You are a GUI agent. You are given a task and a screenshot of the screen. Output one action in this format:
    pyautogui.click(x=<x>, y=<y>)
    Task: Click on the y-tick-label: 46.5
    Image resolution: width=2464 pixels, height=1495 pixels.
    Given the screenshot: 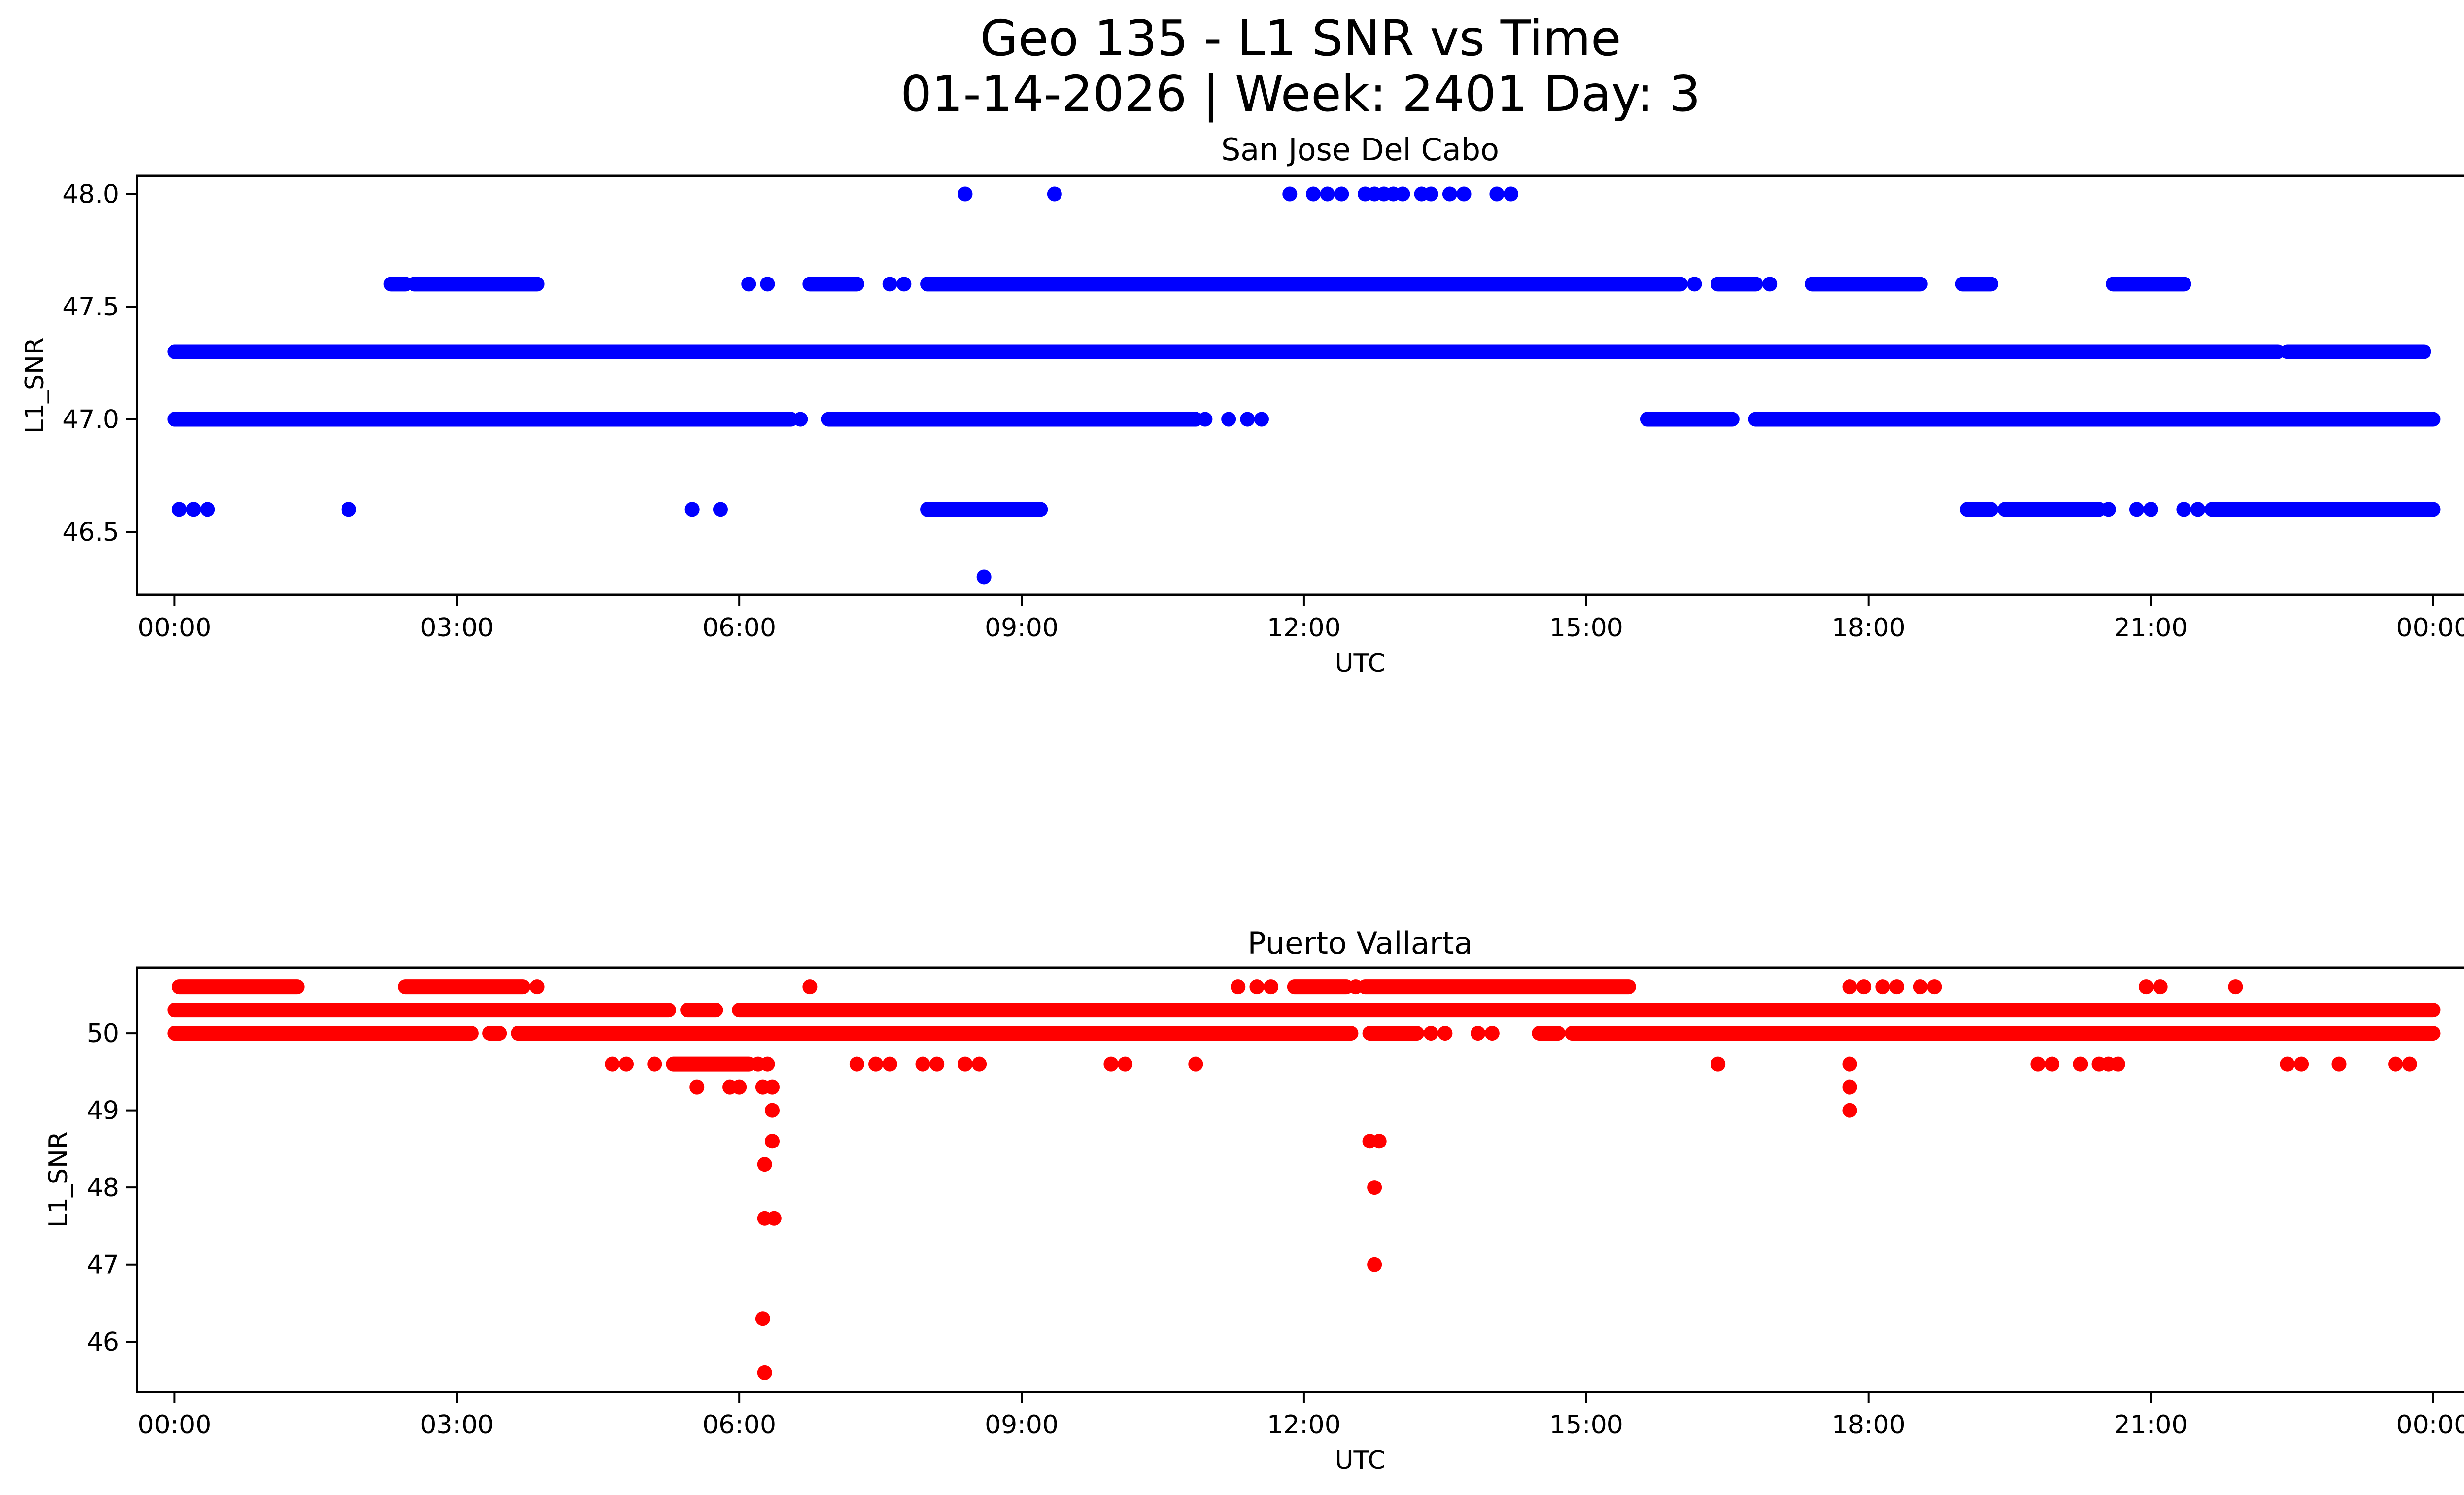 What is the action you would take?
    pyautogui.click(x=90, y=532)
    